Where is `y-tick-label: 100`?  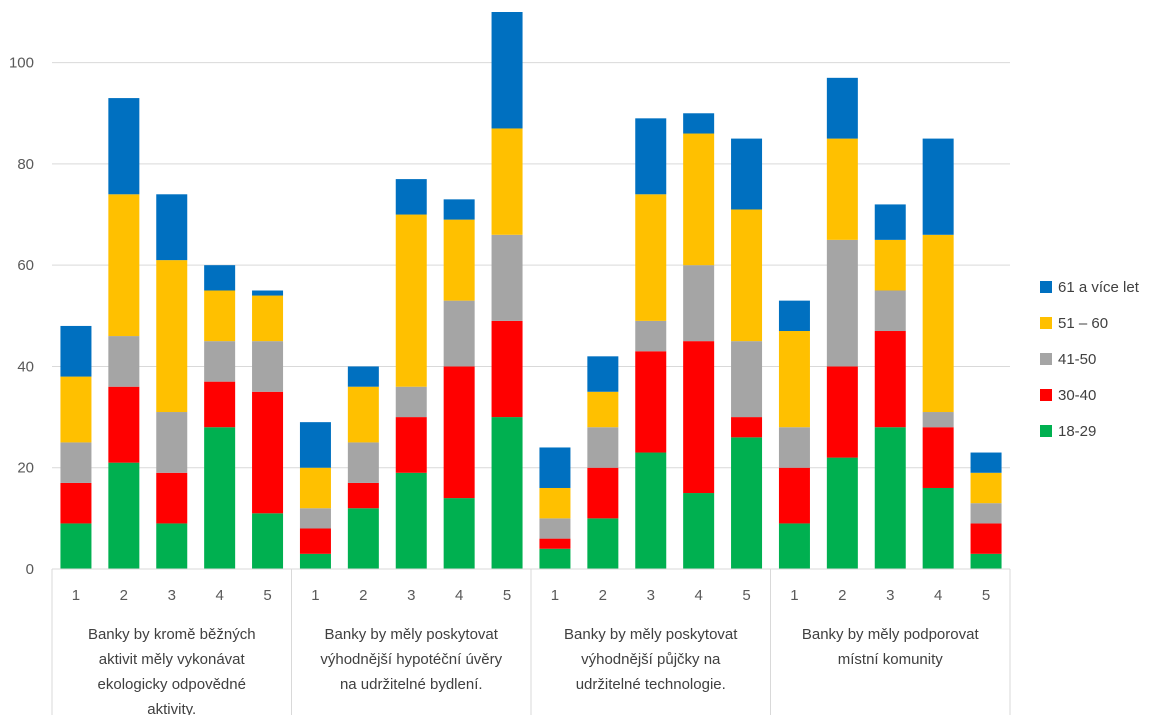 y-tick-label: 100 is located at coordinates (21, 63).